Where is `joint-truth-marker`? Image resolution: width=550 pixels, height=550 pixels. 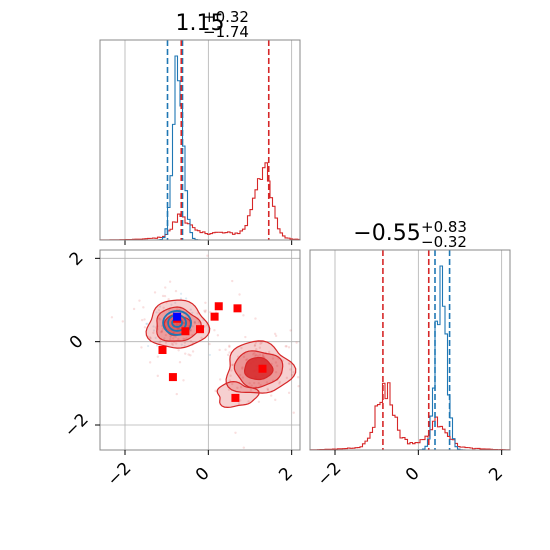
joint-truth-marker is located at coordinates (177, 316).